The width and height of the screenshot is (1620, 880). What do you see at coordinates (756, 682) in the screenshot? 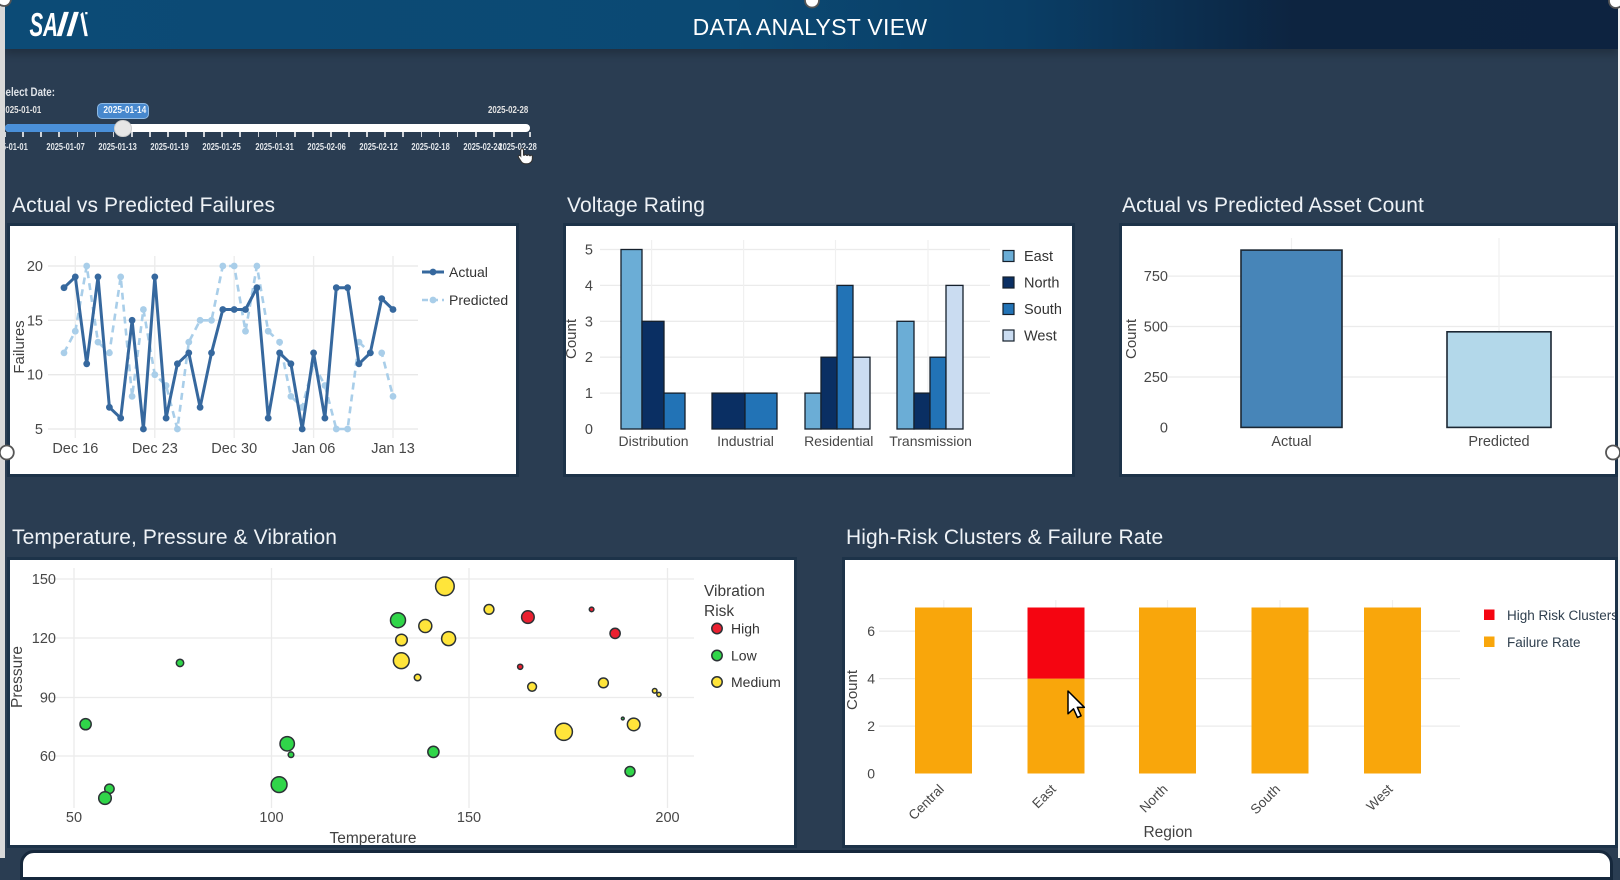
I see `svg-text: Medium` at bounding box center [756, 682].